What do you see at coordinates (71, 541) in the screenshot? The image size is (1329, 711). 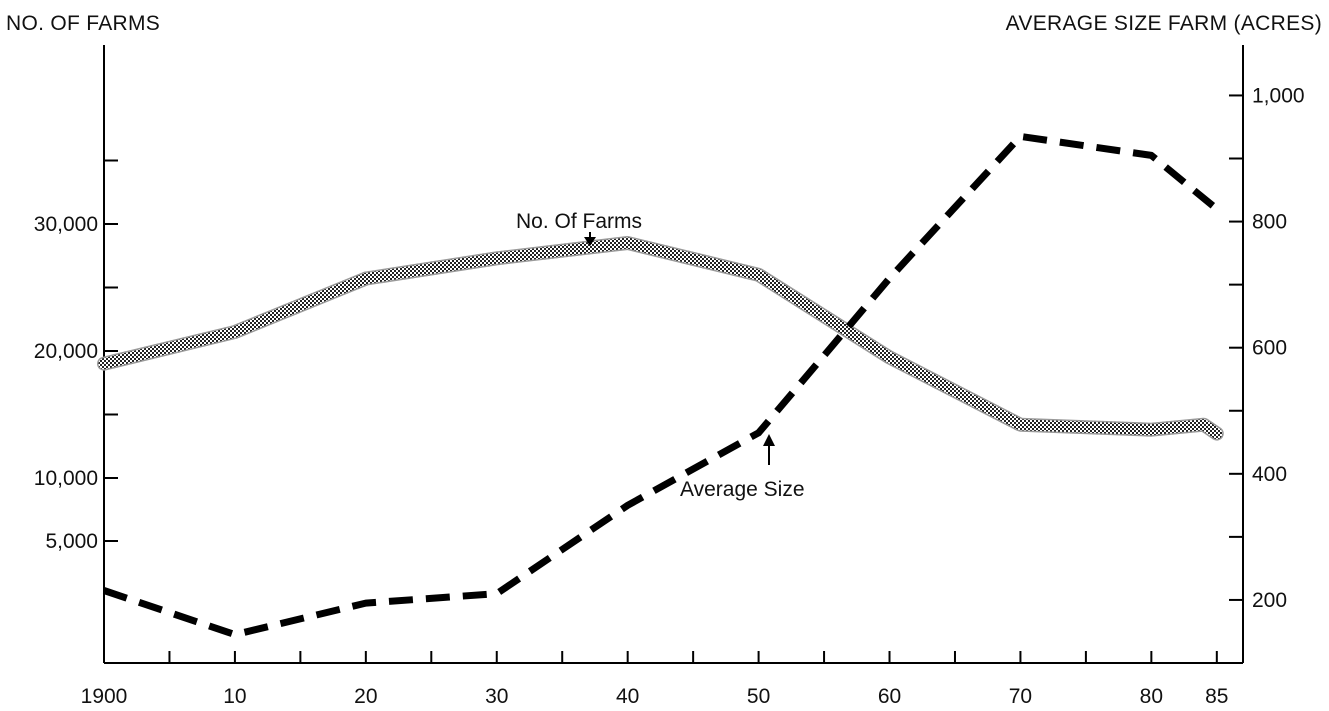 I see `left-tick-label: 5,000` at bounding box center [71, 541].